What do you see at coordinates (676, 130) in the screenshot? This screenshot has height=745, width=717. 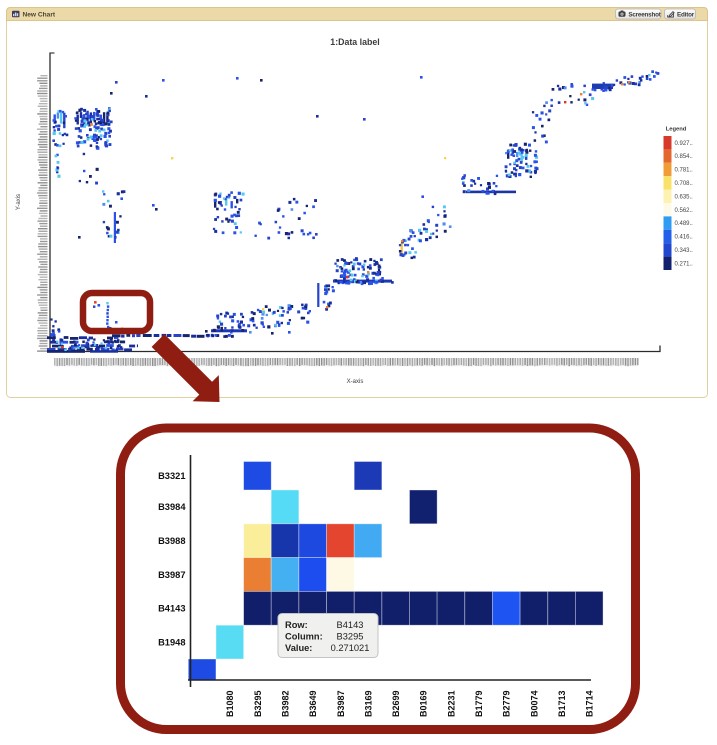 I see `svg-text: Legend` at bounding box center [676, 130].